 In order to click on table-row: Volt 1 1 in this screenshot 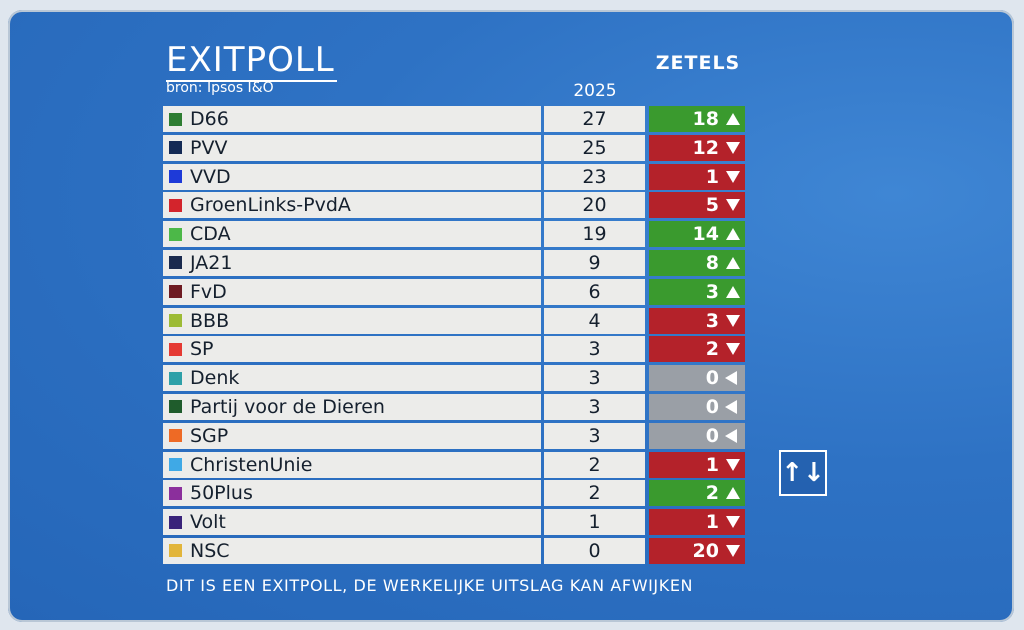, I will do `click(455, 522)`.